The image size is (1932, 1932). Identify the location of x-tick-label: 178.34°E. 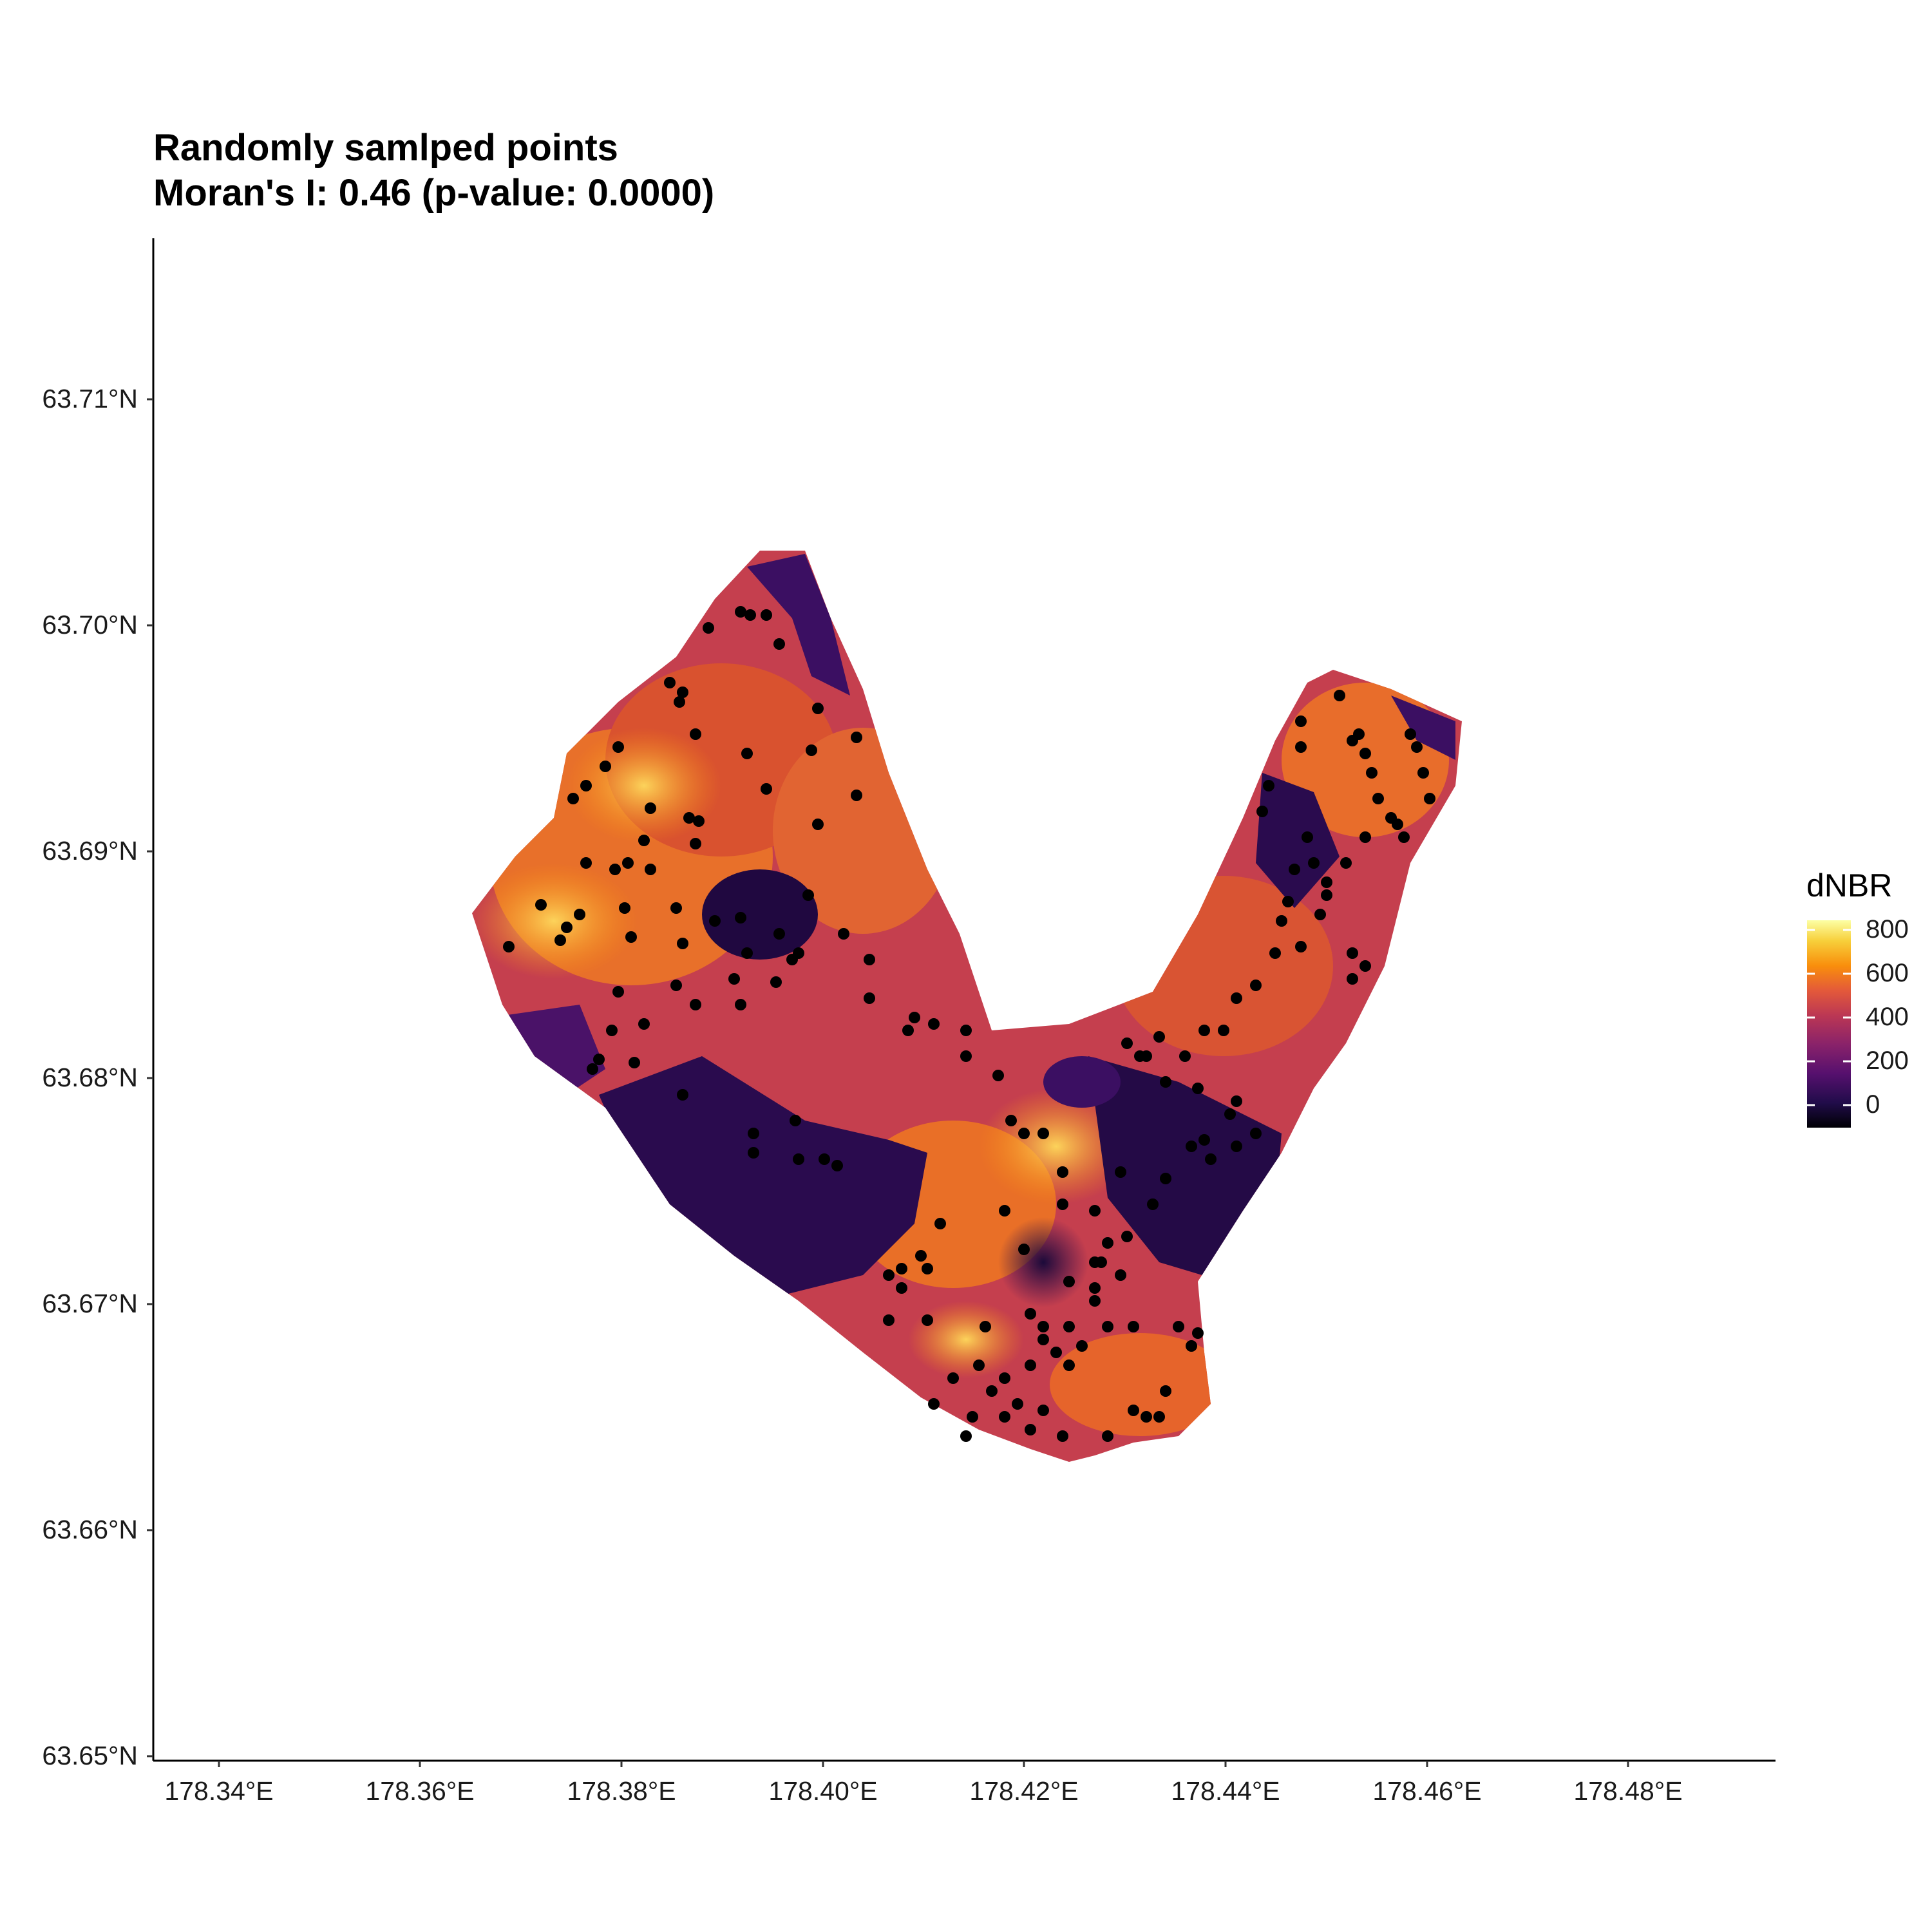
(219, 1791).